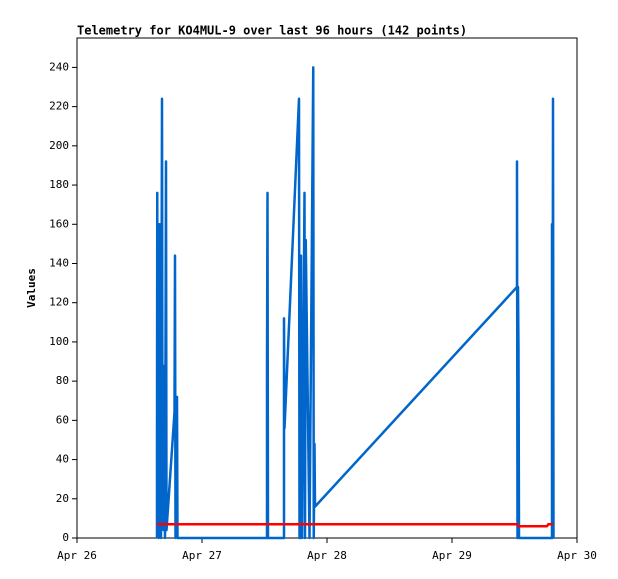 The image size is (618, 579). Describe the element at coordinates (577, 555) in the screenshot. I see `x-tick-label: Apr 30` at that location.